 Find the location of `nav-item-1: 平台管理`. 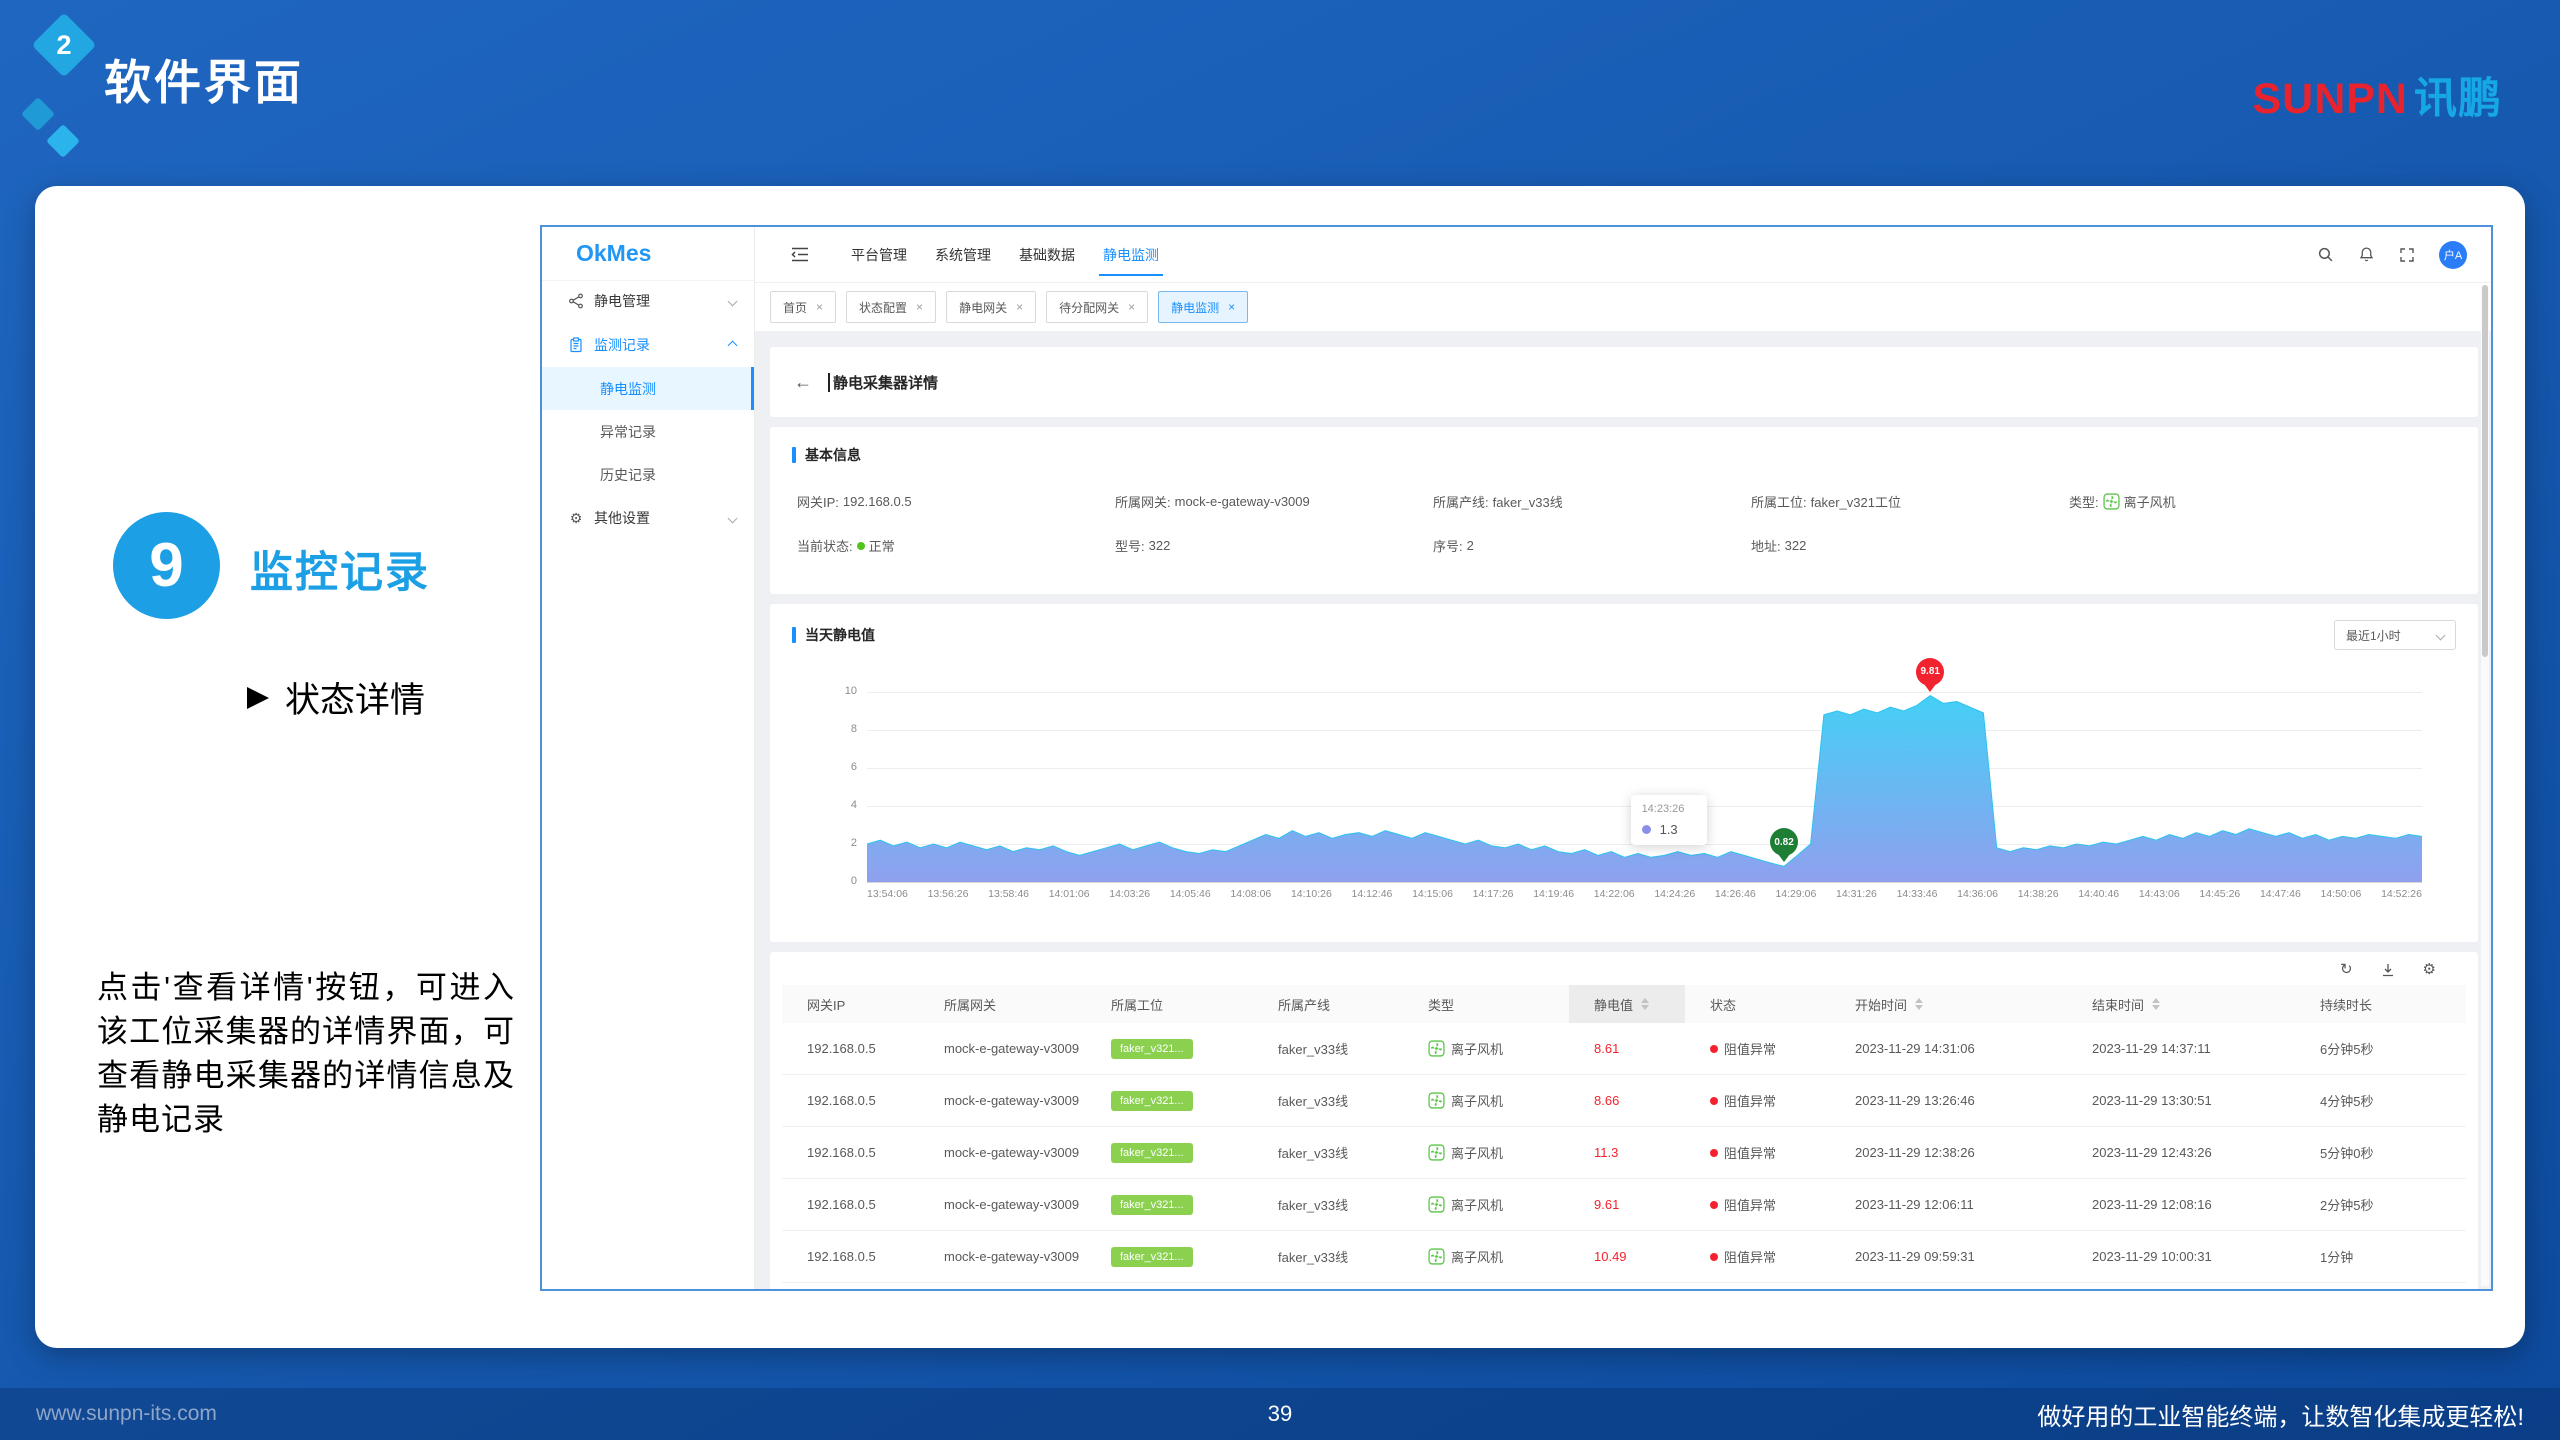

nav-item-1: 平台管理 is located at coordinates (879, 254).